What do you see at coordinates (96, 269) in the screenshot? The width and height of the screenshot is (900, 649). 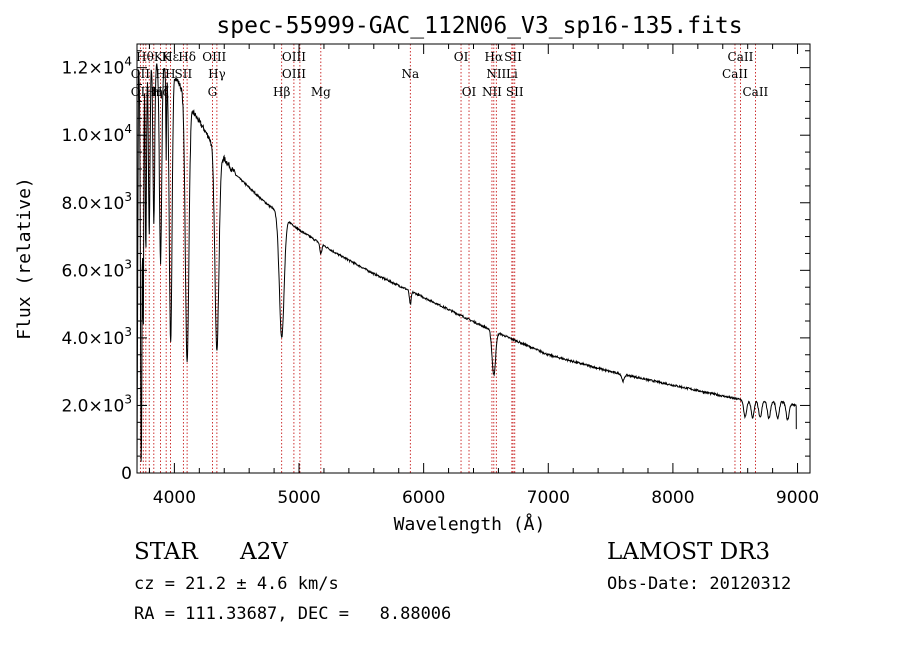 I see `y-tick-label: 6.0×10³` at bounding box center [96, 269].